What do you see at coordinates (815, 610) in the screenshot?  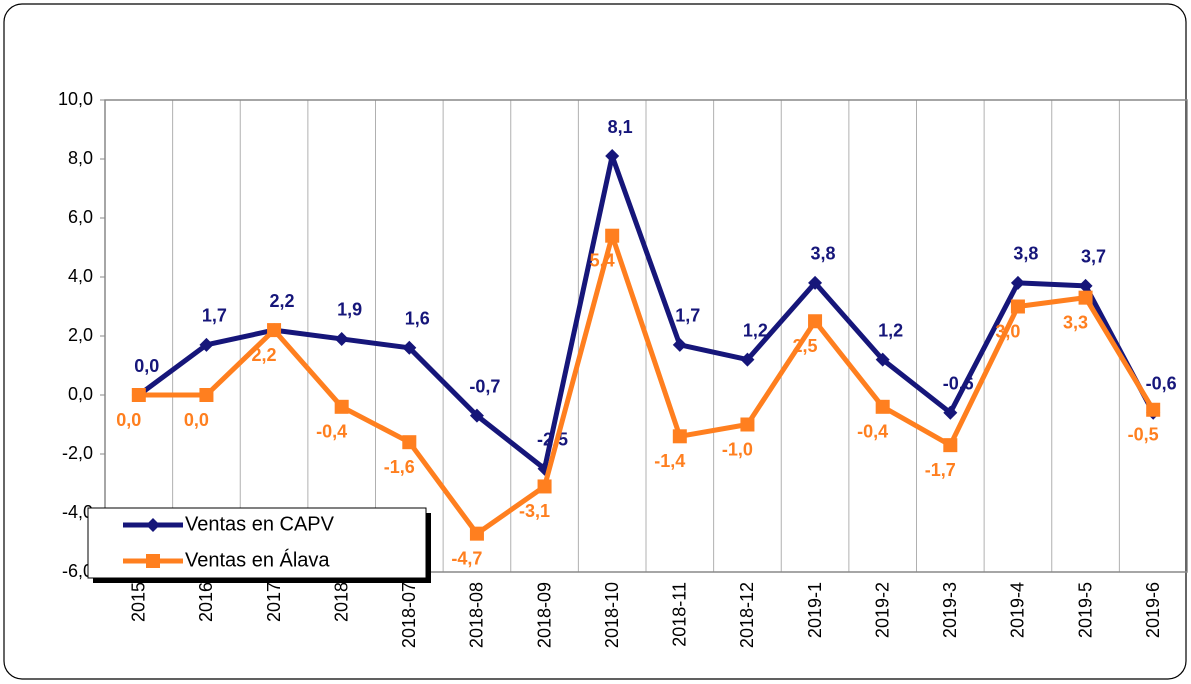 I see `x-tick-label: 2019-1` at bounding box center [815, 610].